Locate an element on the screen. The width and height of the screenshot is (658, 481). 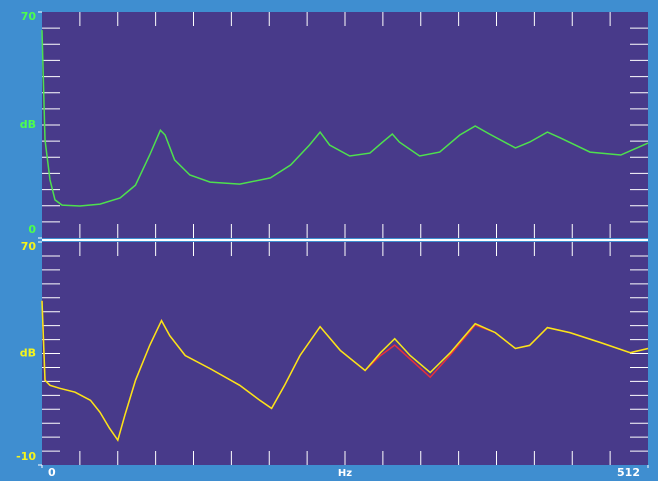
y-tick-label: -10 is located at coordinates (26, 456).